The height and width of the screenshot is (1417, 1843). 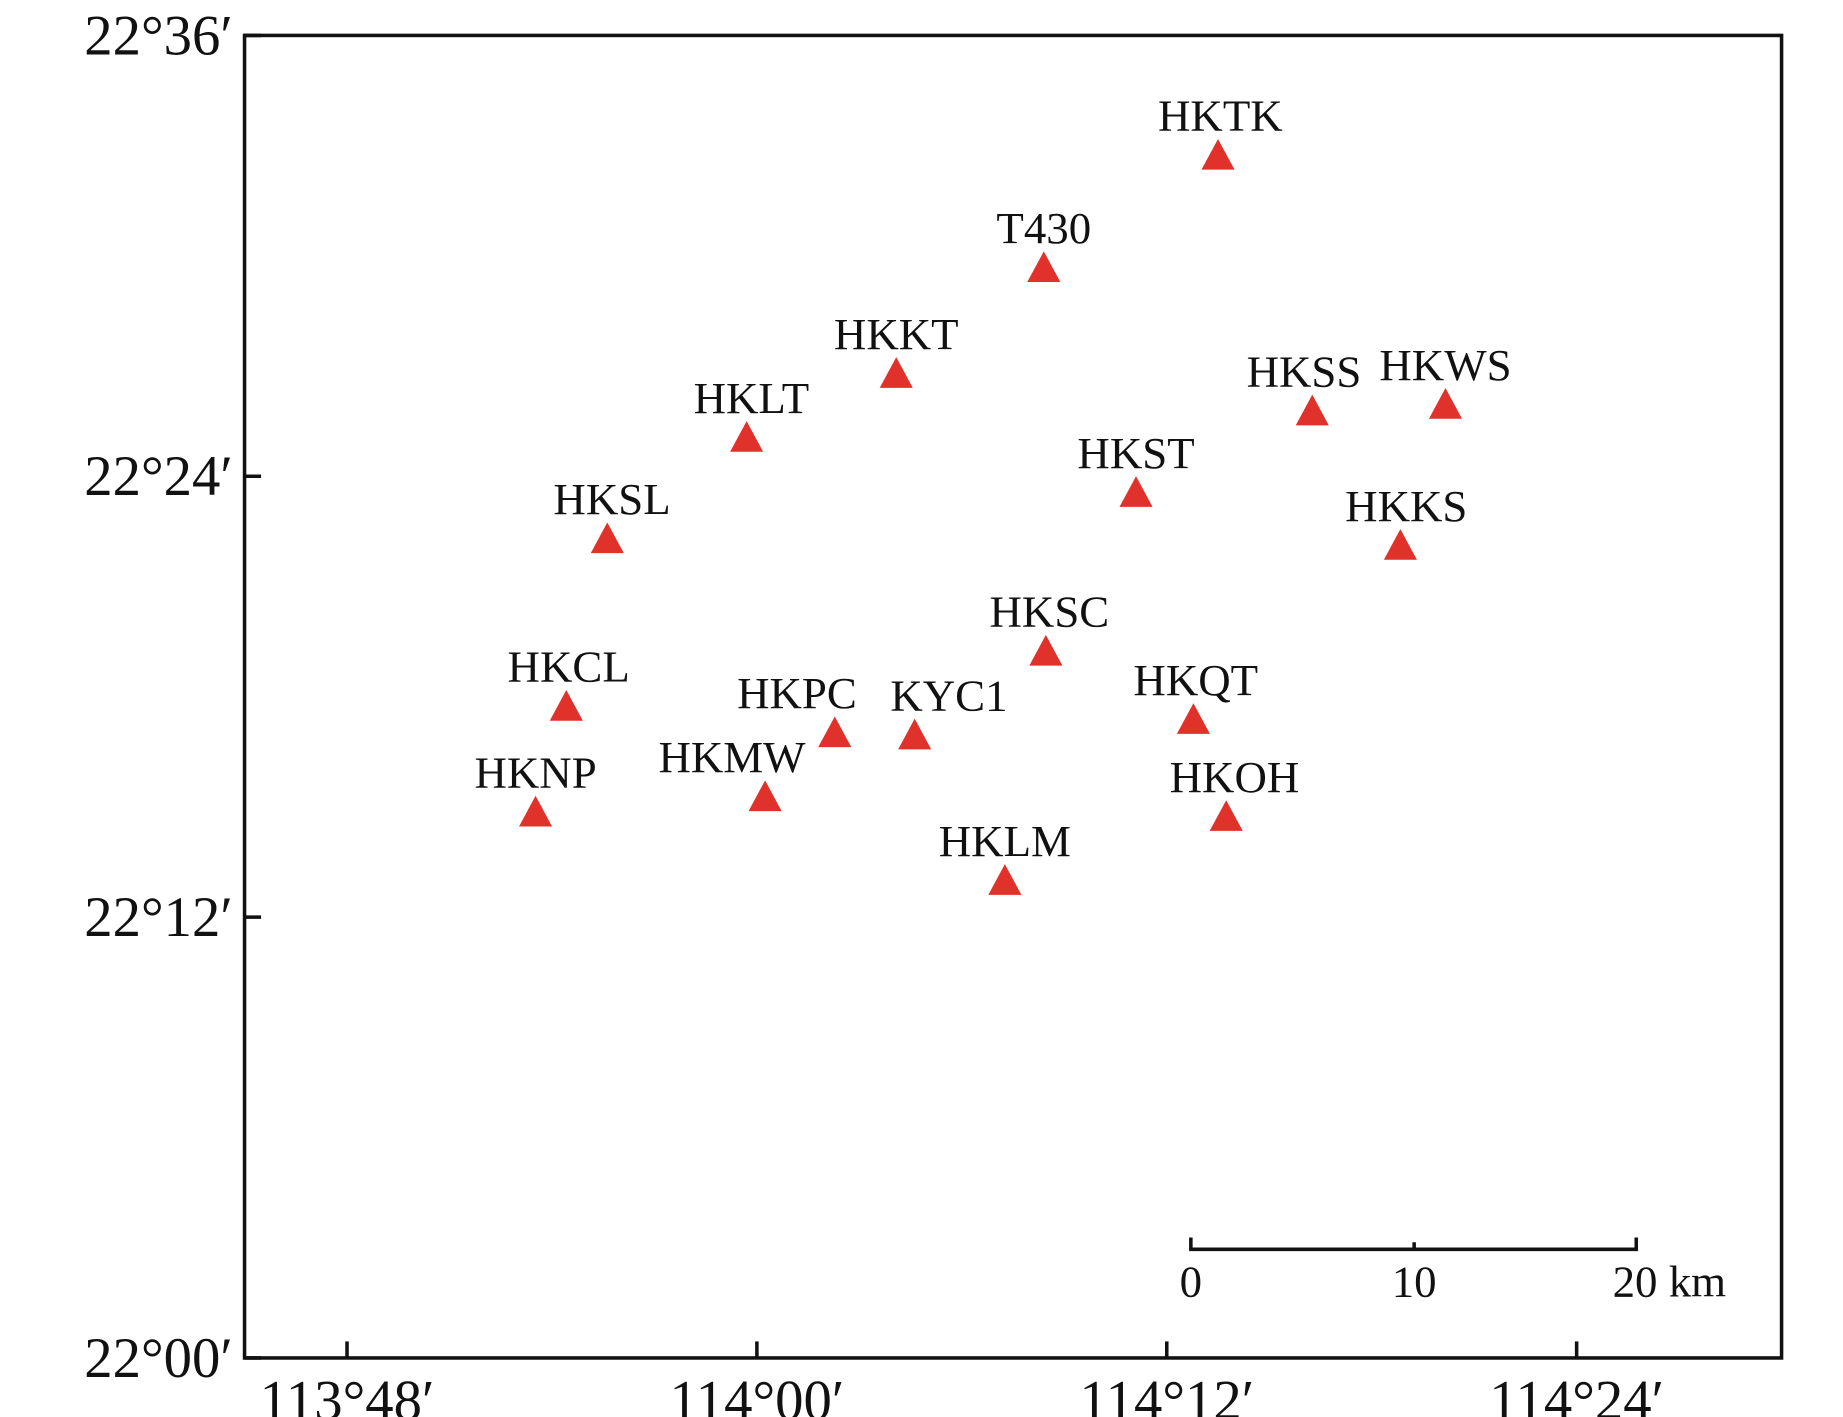 What do you see at coordinates (1005, 841) in the screenshot?
I see `station-label: HKLM` at bounding box center [1005, 841].